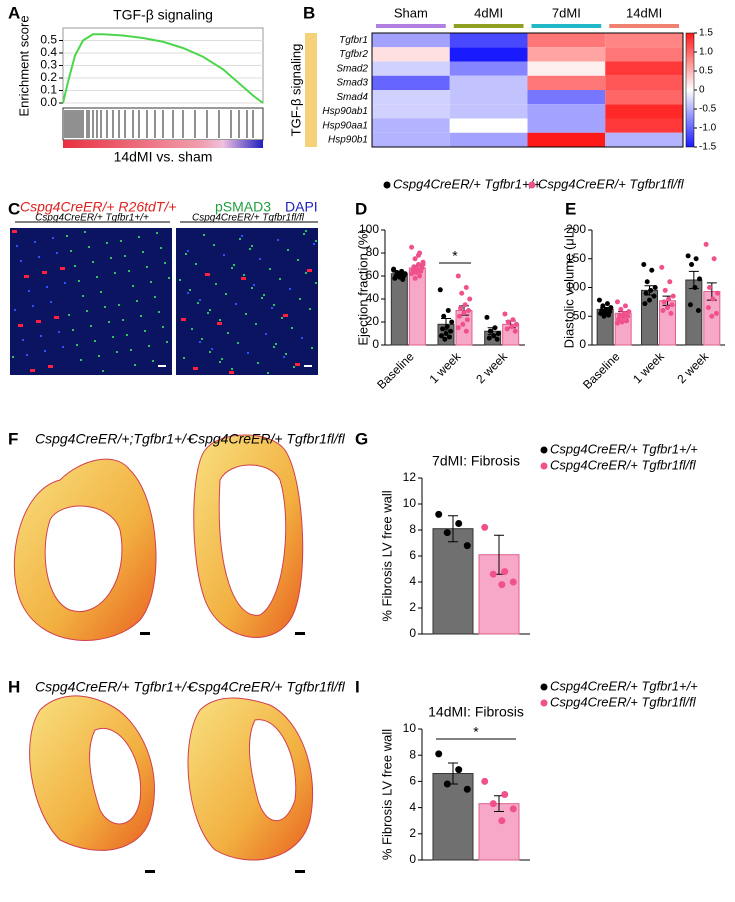 The height and width of the screenshot is (902, 735). Describe the element at coordinates (412, 754) in the screenshot. I see `y-tick-label: 8` at that location.